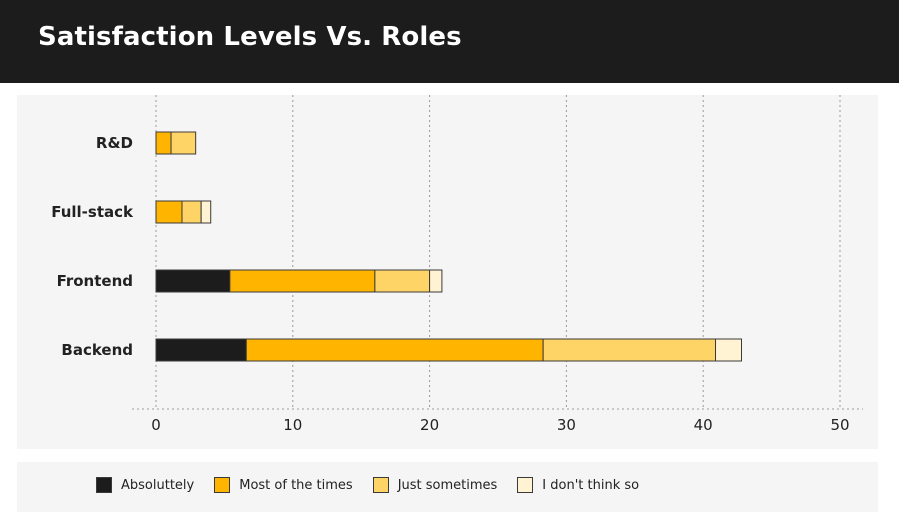  I want to click on legend-label: Absoluttely, so click(158, 485).